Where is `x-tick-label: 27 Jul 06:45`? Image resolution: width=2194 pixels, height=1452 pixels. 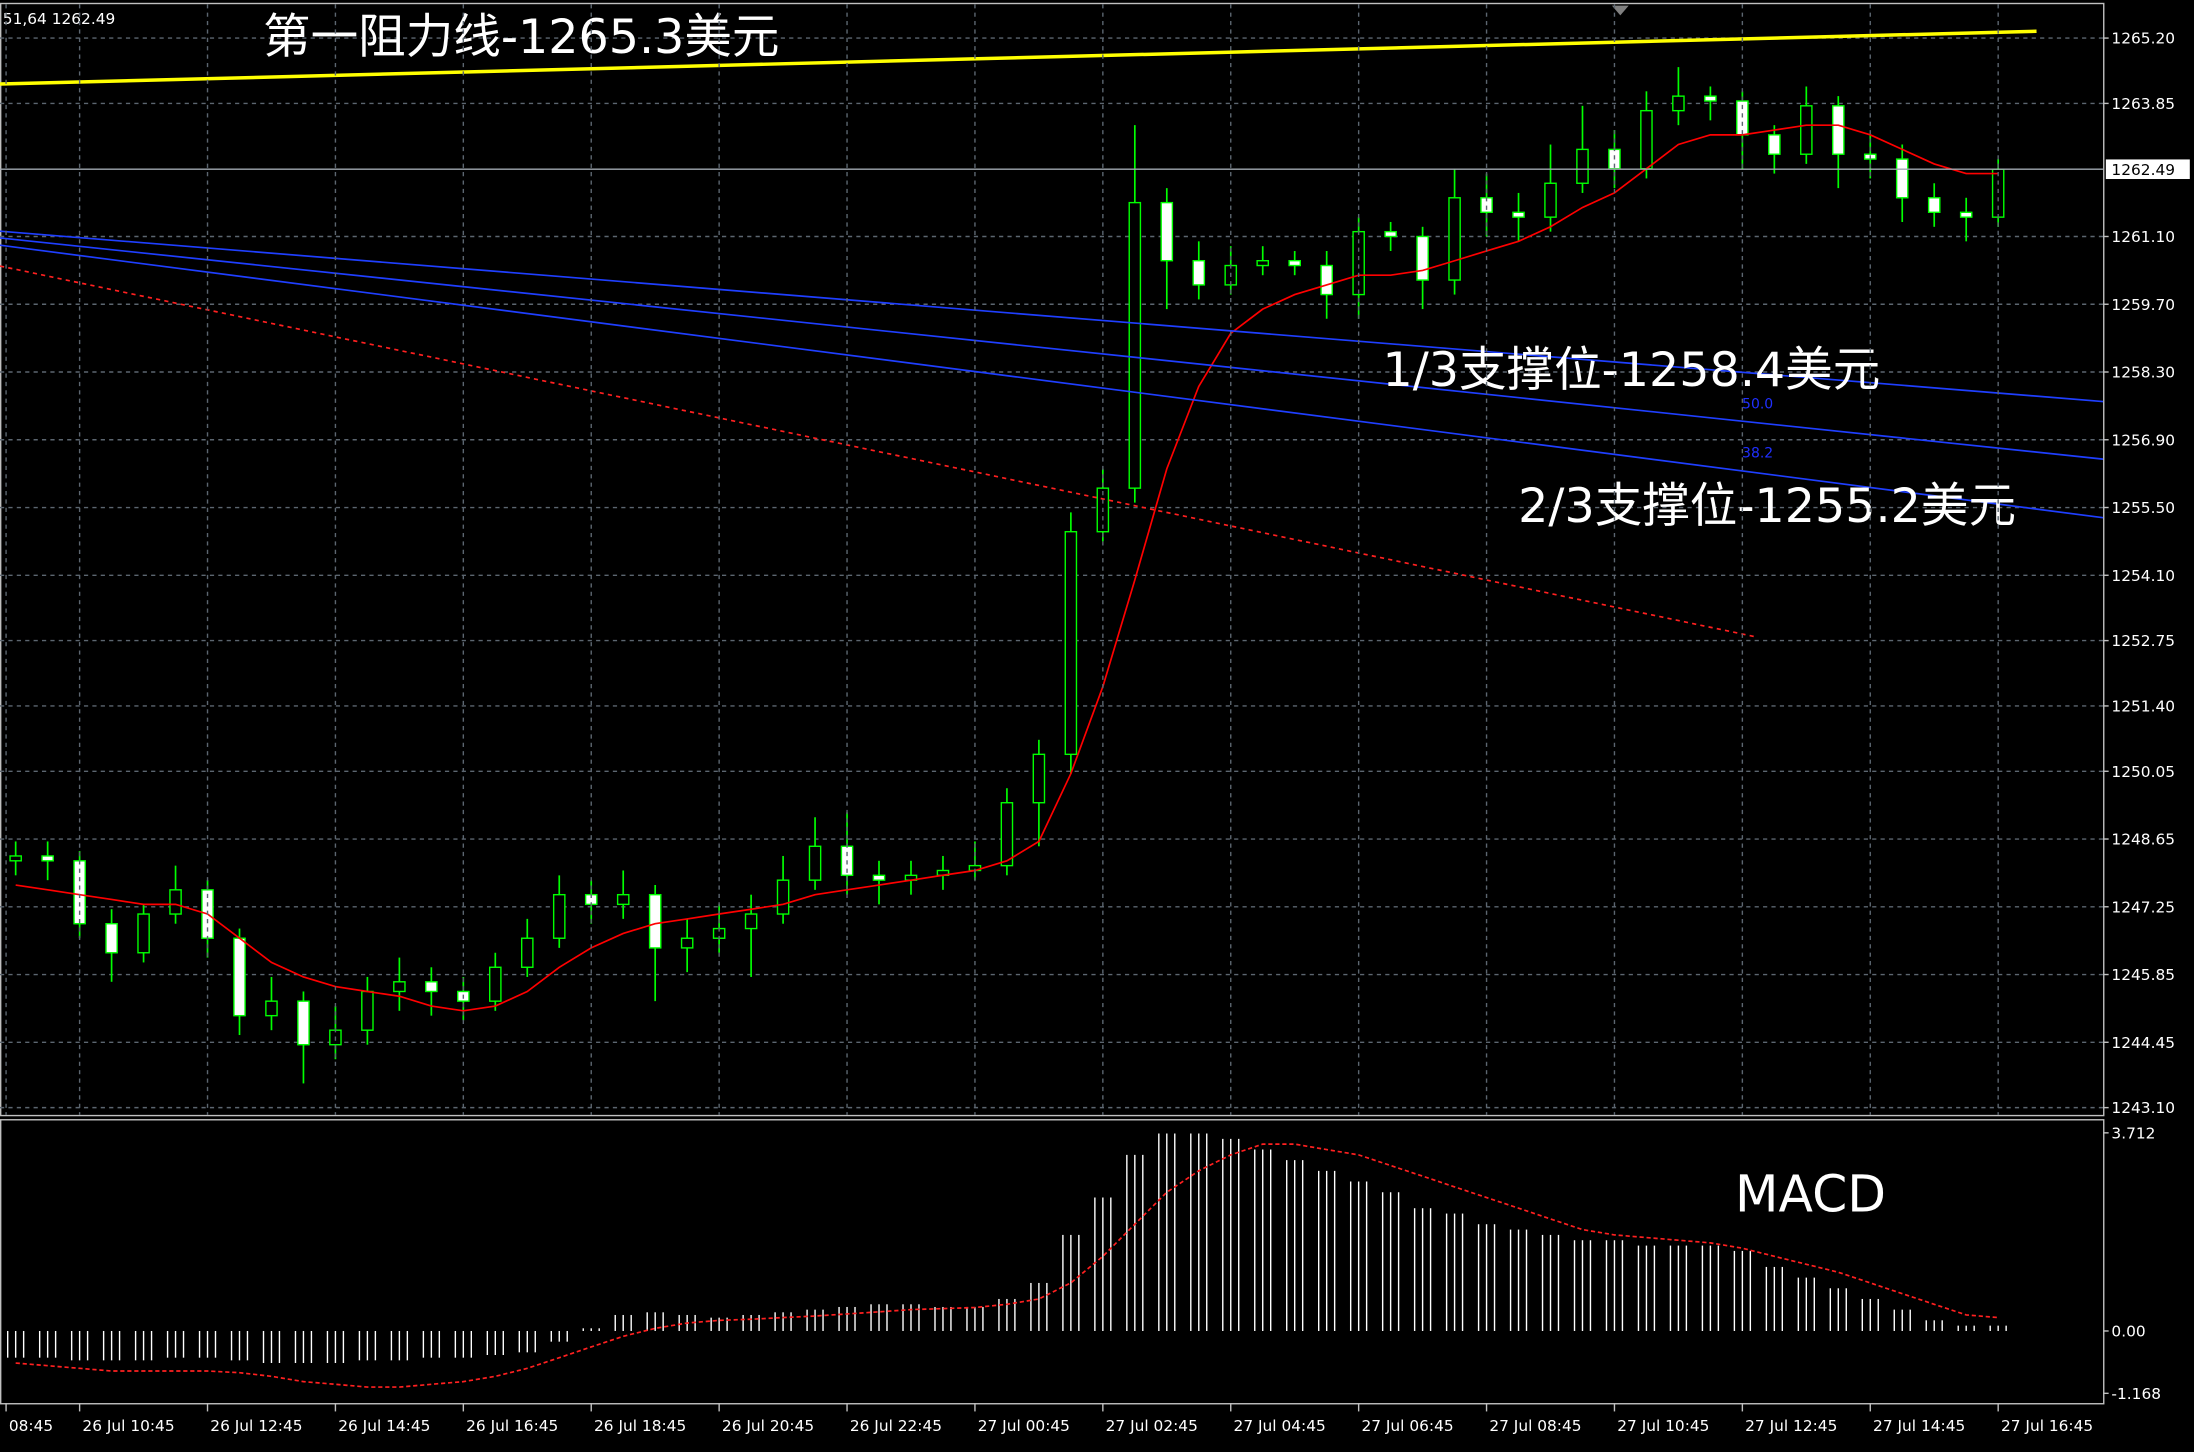
x-tick-label: 27 Jul 06:45 is located at coordinates (1407, 1426).